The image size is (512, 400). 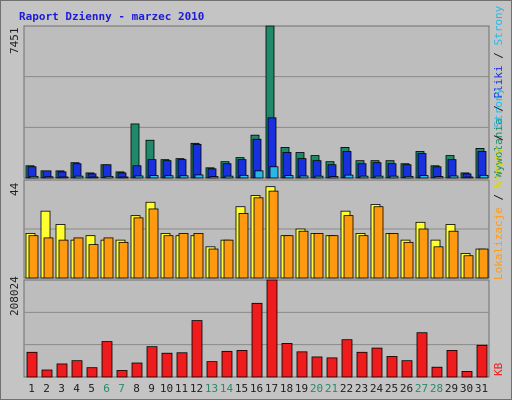 I want to click on chart-title: Raport Dzienny - marzec 2010, so click(x=111, y=16).